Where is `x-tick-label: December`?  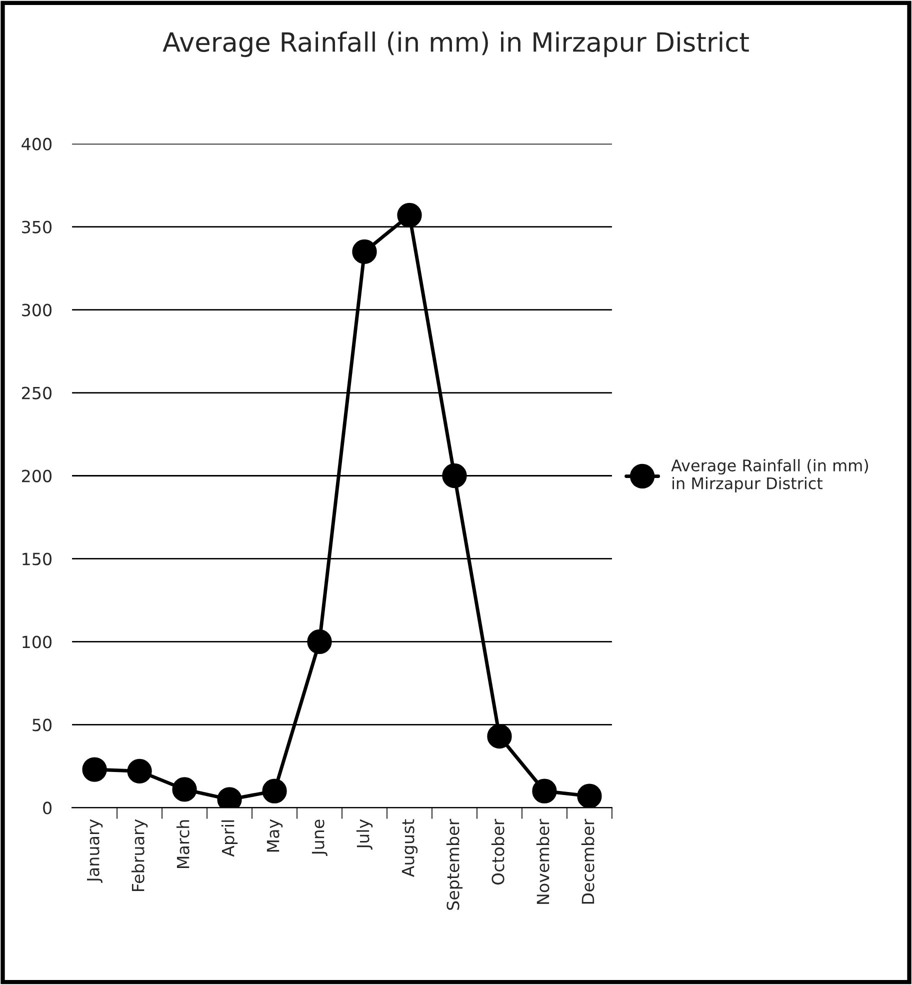
x-tick-label: December is located at coordinates (587, 861).